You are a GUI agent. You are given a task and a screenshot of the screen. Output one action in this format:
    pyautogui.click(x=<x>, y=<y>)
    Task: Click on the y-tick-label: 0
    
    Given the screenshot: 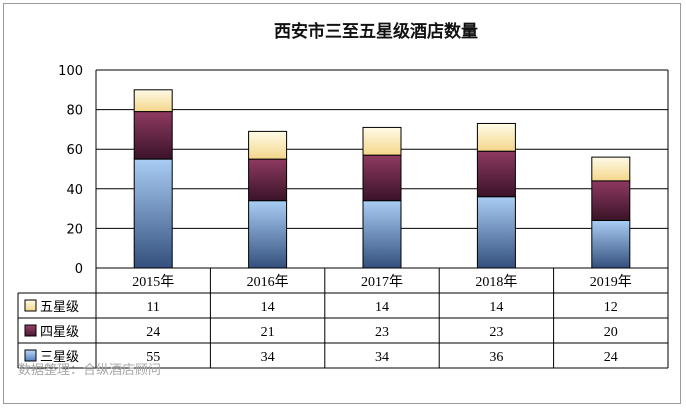 What is the action you would take?
    pyautogui.click(x=79, y=269)
    